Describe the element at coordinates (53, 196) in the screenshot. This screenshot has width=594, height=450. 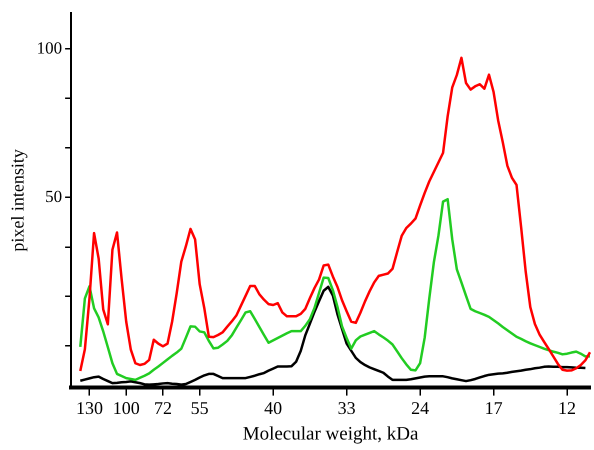
I see `y-tick-label: 50` at that location.